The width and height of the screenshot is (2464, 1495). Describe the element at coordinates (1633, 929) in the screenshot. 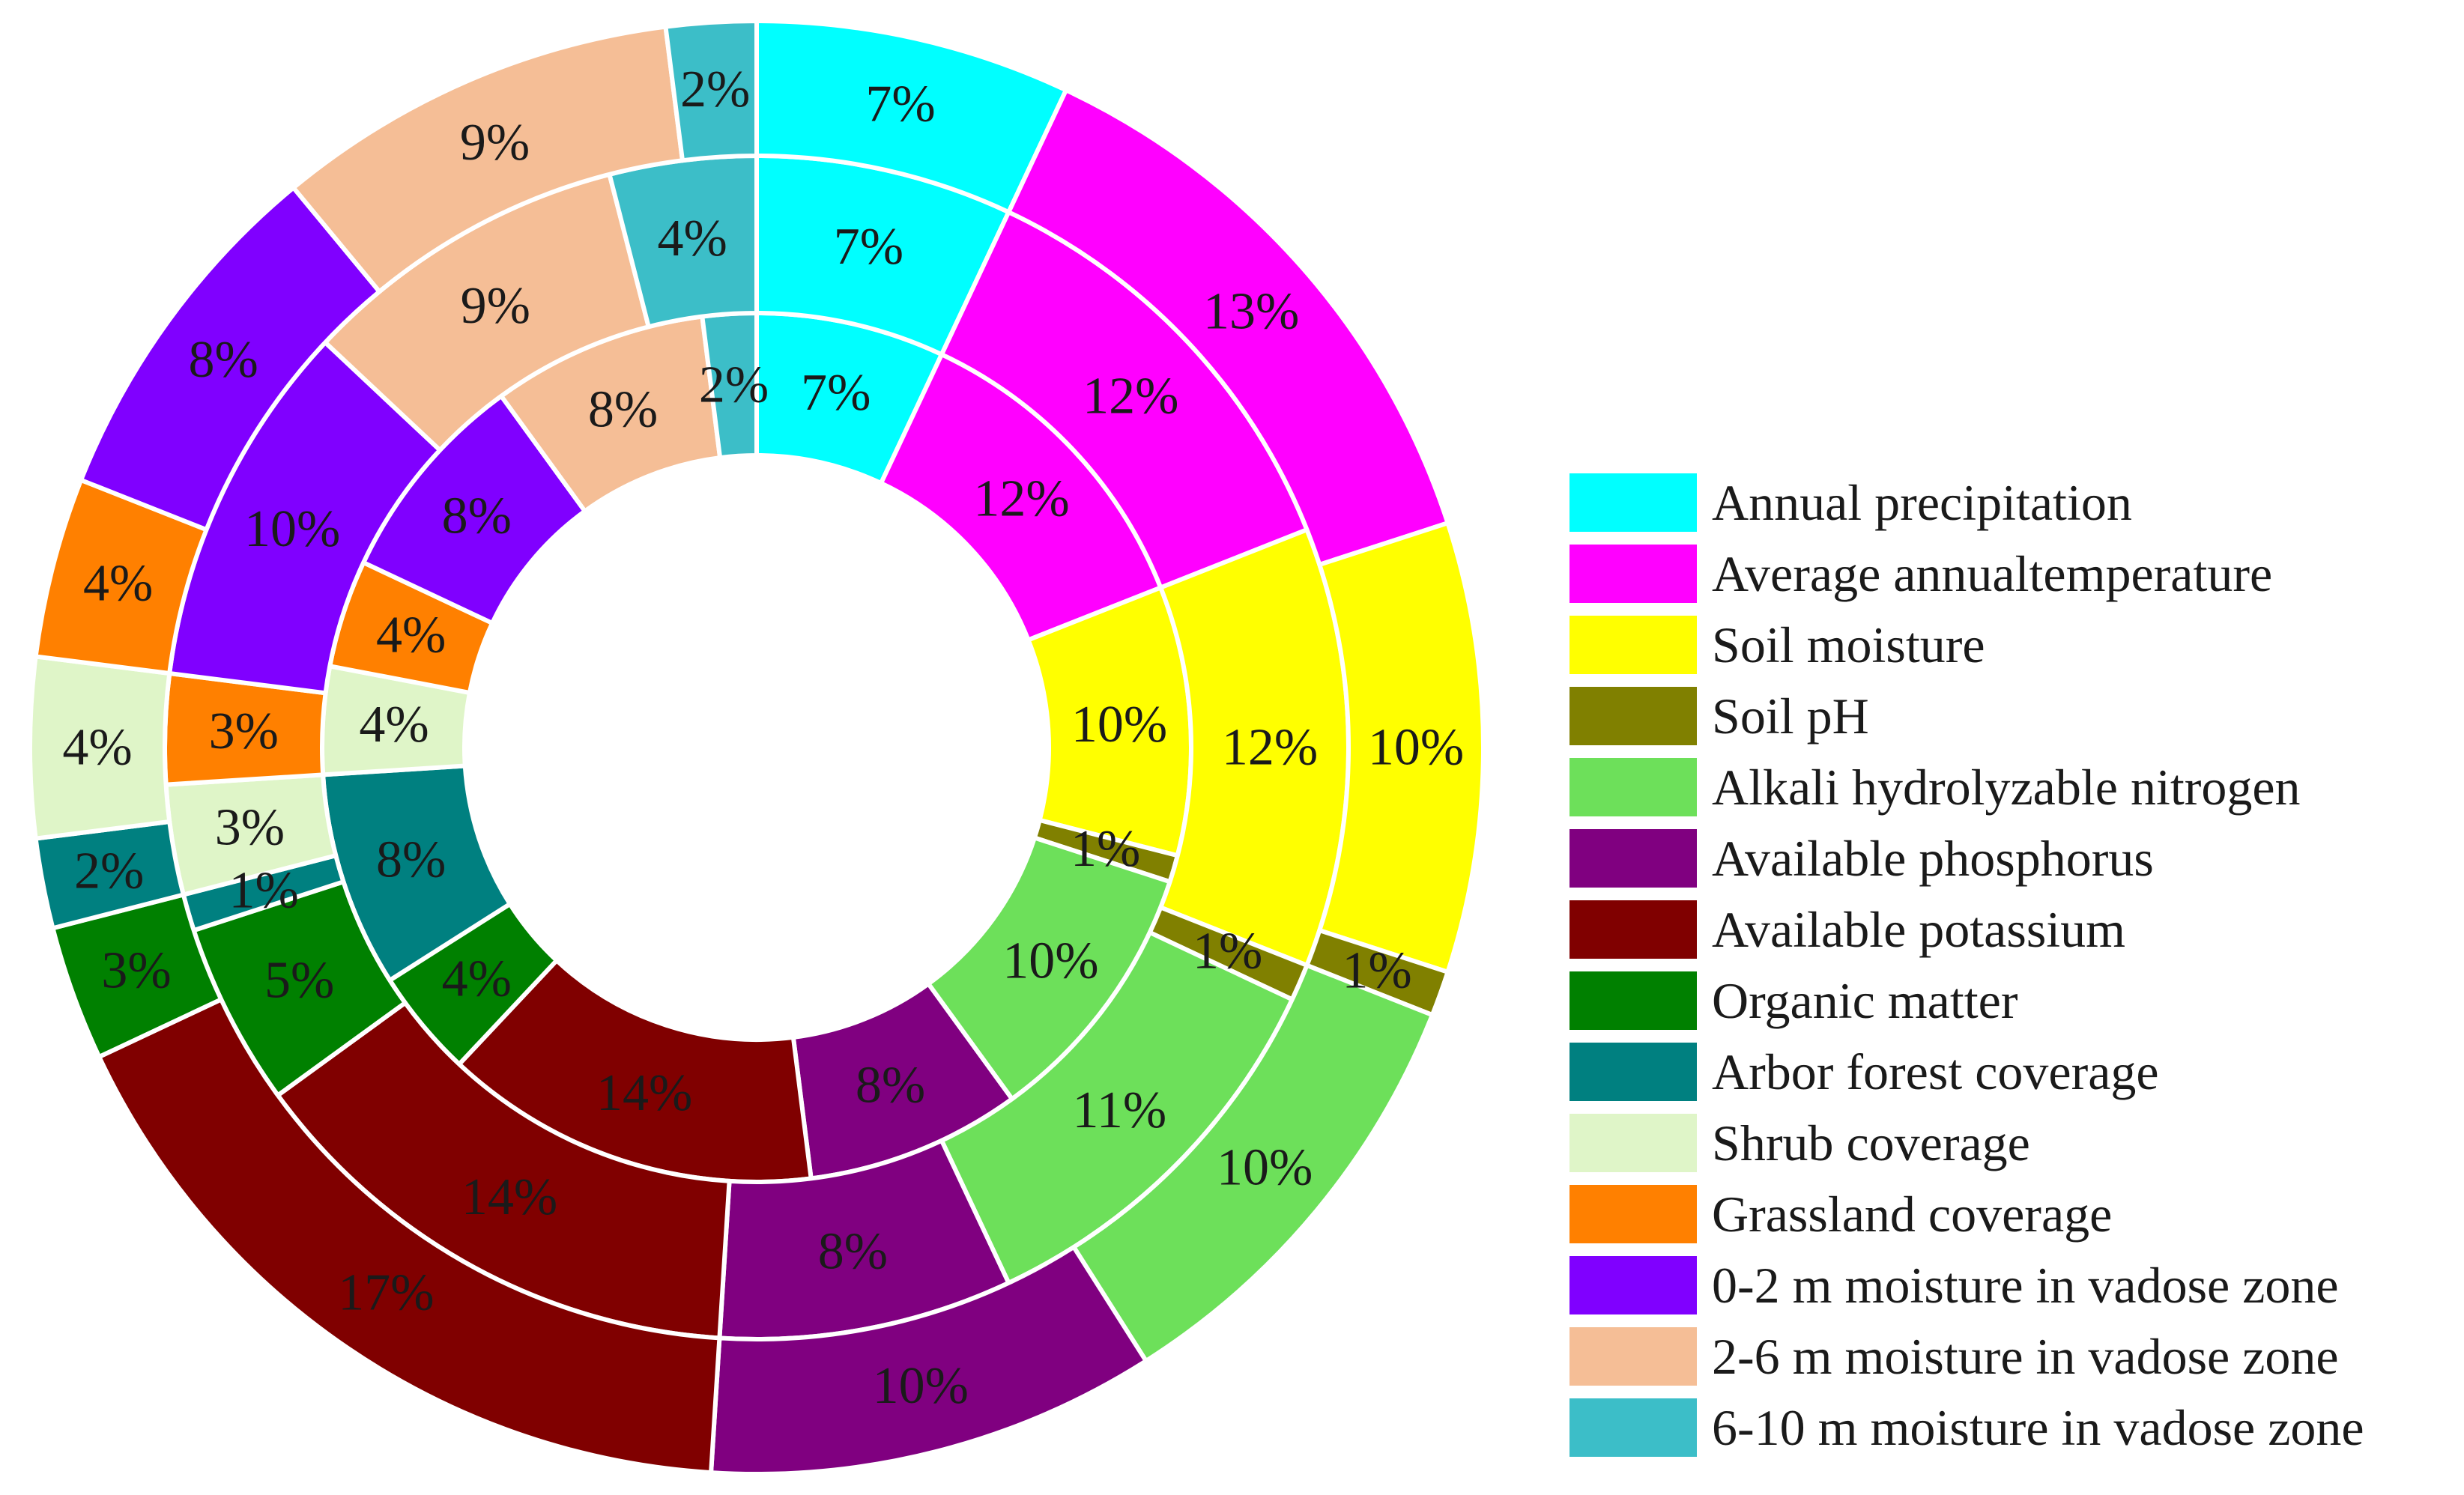

I see `legend-swatch-available-potassium` at that location.